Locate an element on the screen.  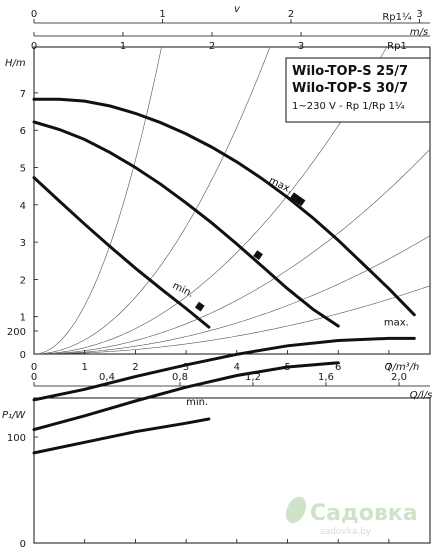
h-tick-label: 4 is located at coordinates (23, 206).